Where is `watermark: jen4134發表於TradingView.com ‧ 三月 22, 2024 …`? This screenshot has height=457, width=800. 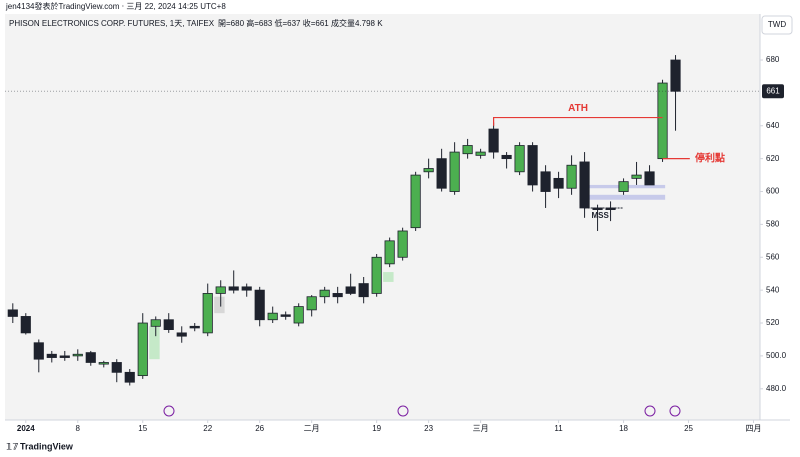 watermark: jen4134發表於TradingView.com ‧ 三月 22, 2024 … is located at coordinates (115, 6).